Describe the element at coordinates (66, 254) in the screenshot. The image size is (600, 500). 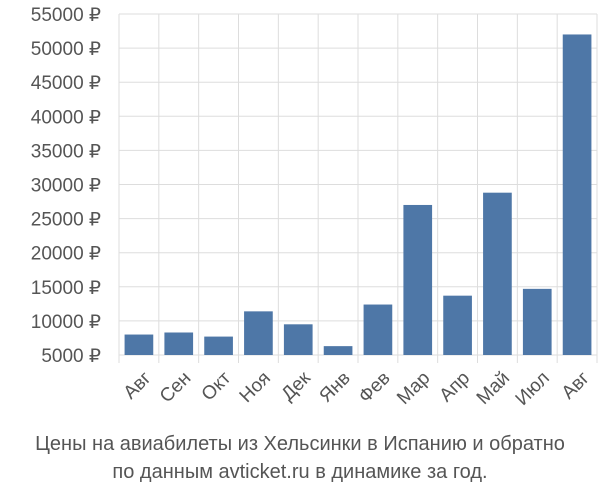
I see `y-tick-label: 20000 ₽` at that location.